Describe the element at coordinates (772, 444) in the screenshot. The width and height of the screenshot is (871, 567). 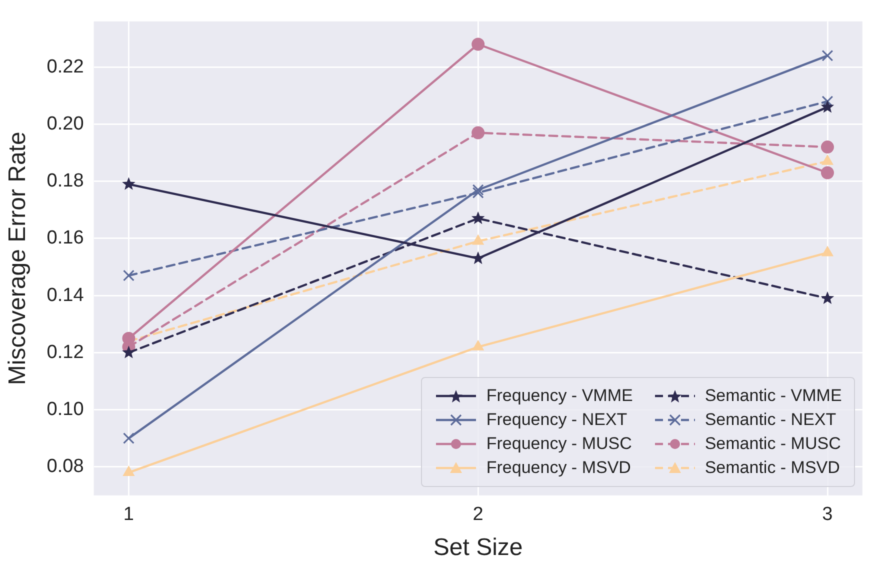
I see `legend-label: Semantic - MUSC` at that location.